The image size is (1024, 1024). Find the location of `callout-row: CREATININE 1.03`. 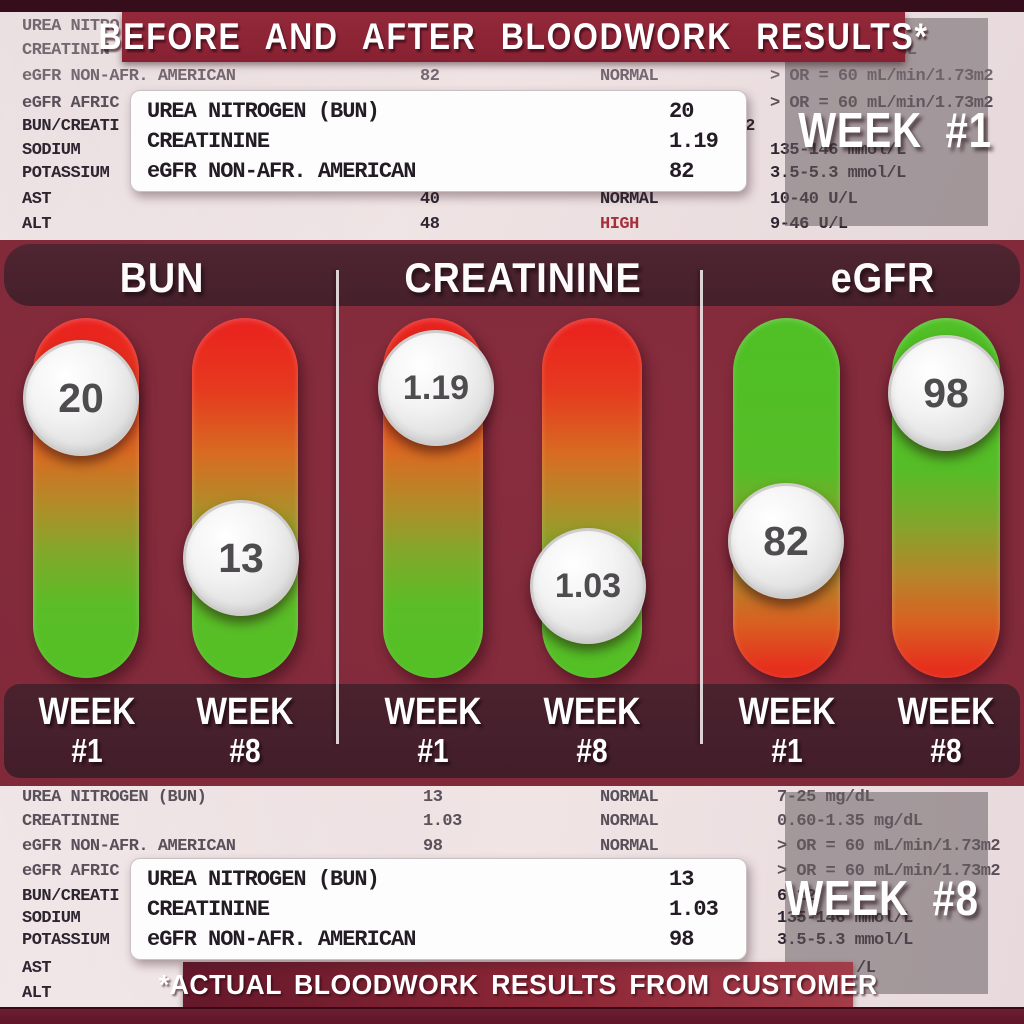

callout-row: CREATININE 1.03 is located at coordinates (438, 912).